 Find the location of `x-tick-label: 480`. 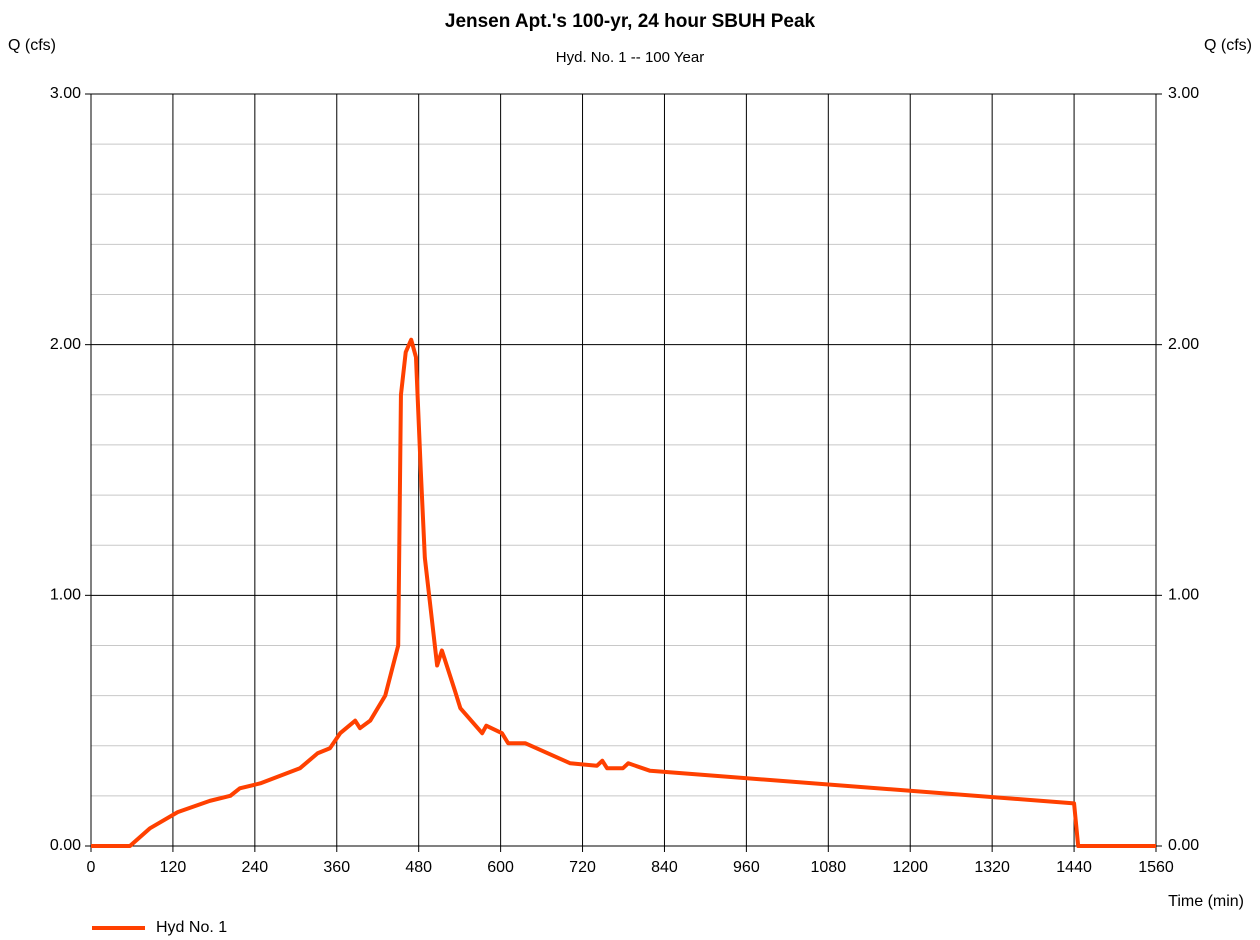

x-tick-label: 480 is located at coordinates (418, 867).